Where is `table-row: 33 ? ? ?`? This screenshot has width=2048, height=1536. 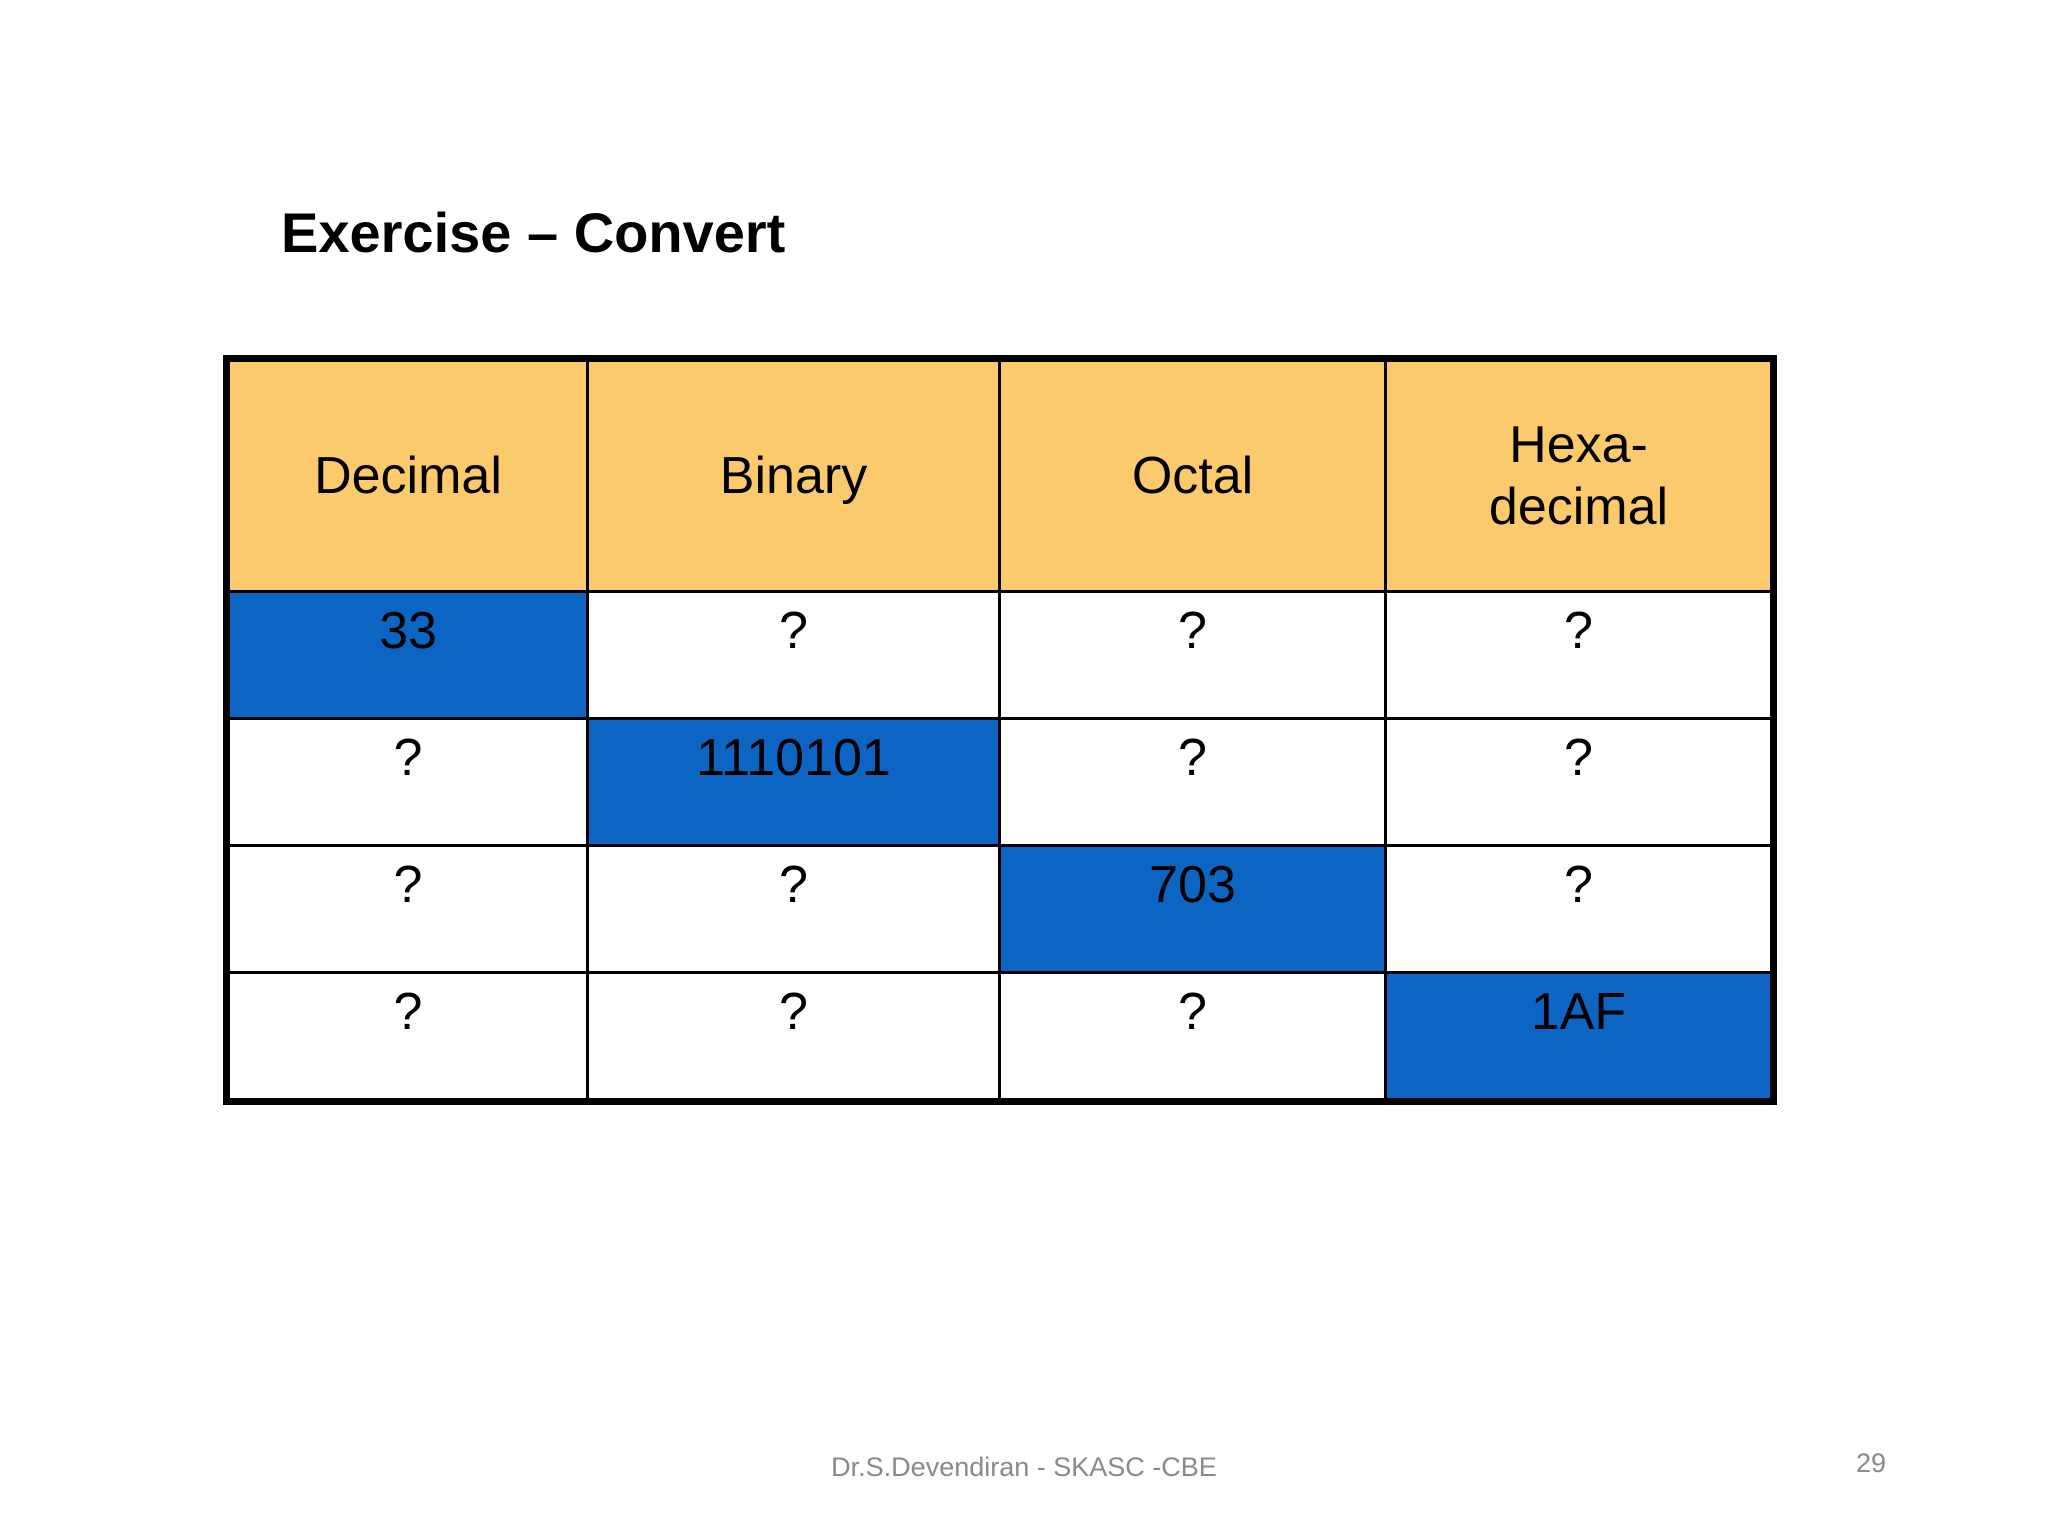 table-row: 33 ? ? ? is located at coordinates (1000, 655).